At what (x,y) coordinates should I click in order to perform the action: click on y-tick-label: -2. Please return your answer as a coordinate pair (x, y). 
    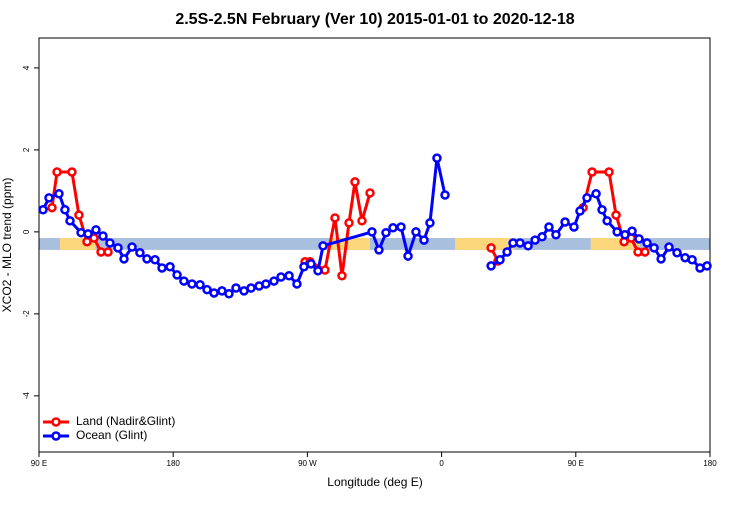
    Looking at the image, I should click on (26, 314).